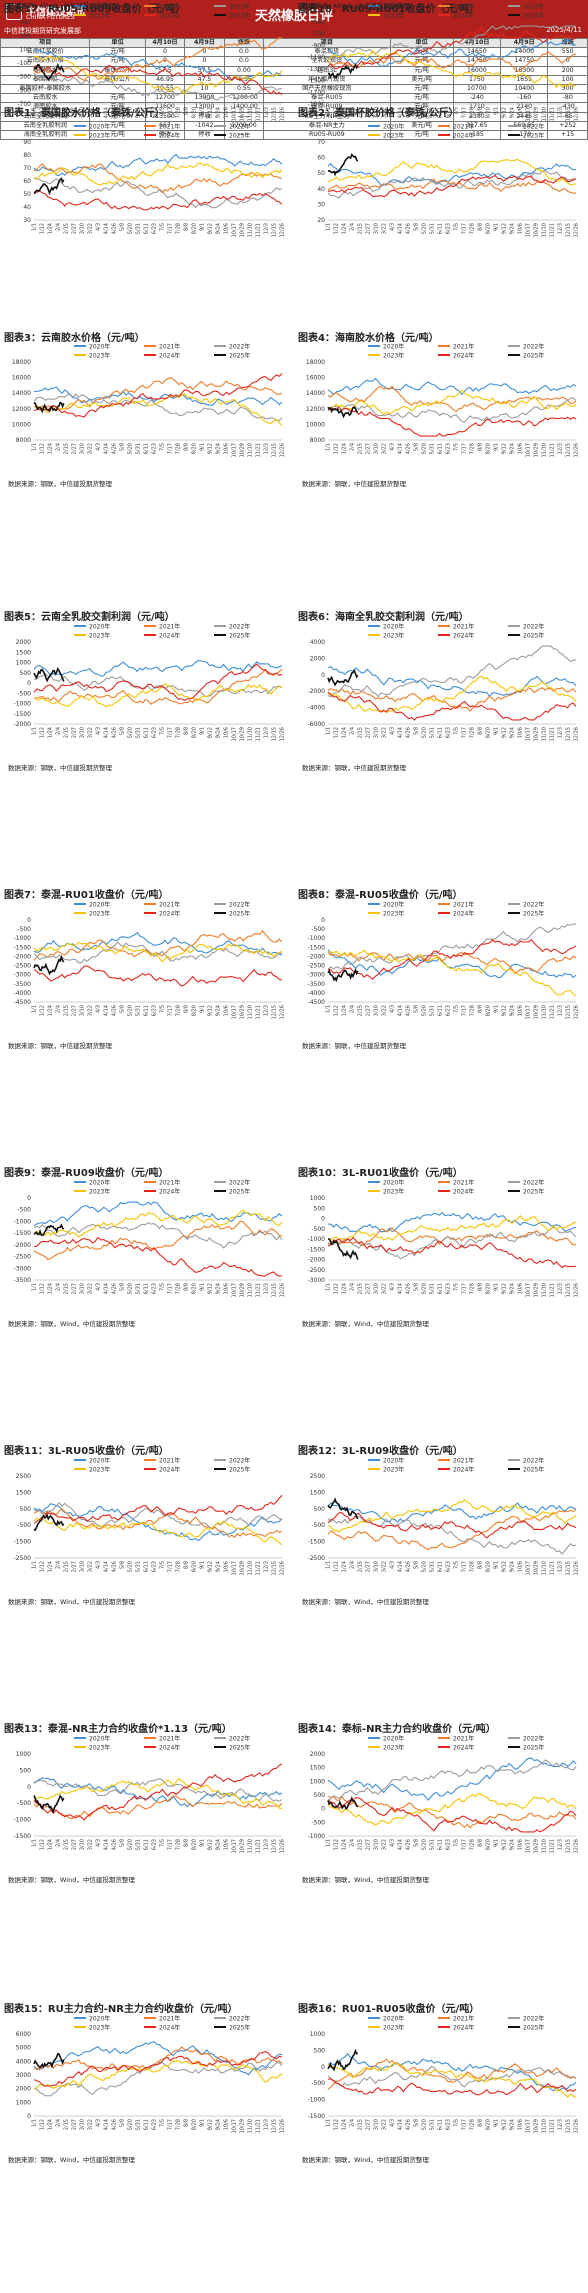 The width and height of the screenshot is (588, 2293). I want to click on x-tick-label: 5/31, so click(139, 1010).